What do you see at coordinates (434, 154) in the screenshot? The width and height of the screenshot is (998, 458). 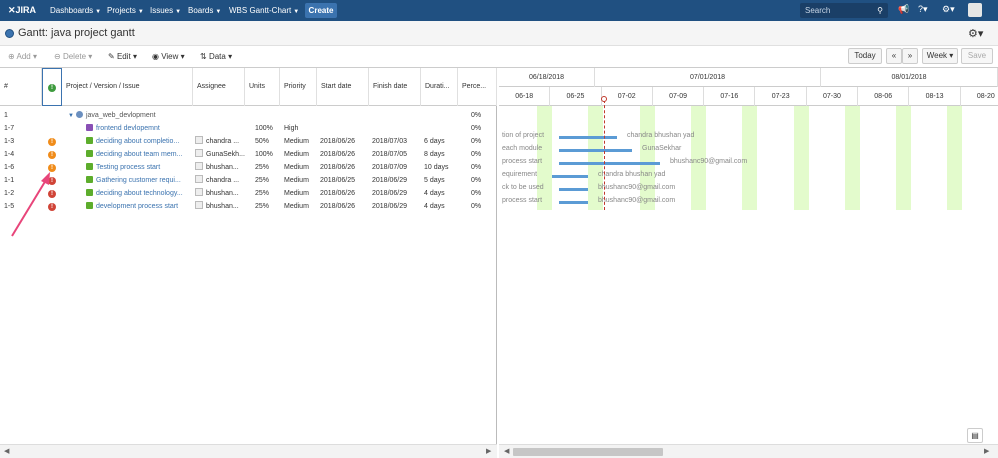 I see `duration: 8 days` at bounding box center [434, 154].